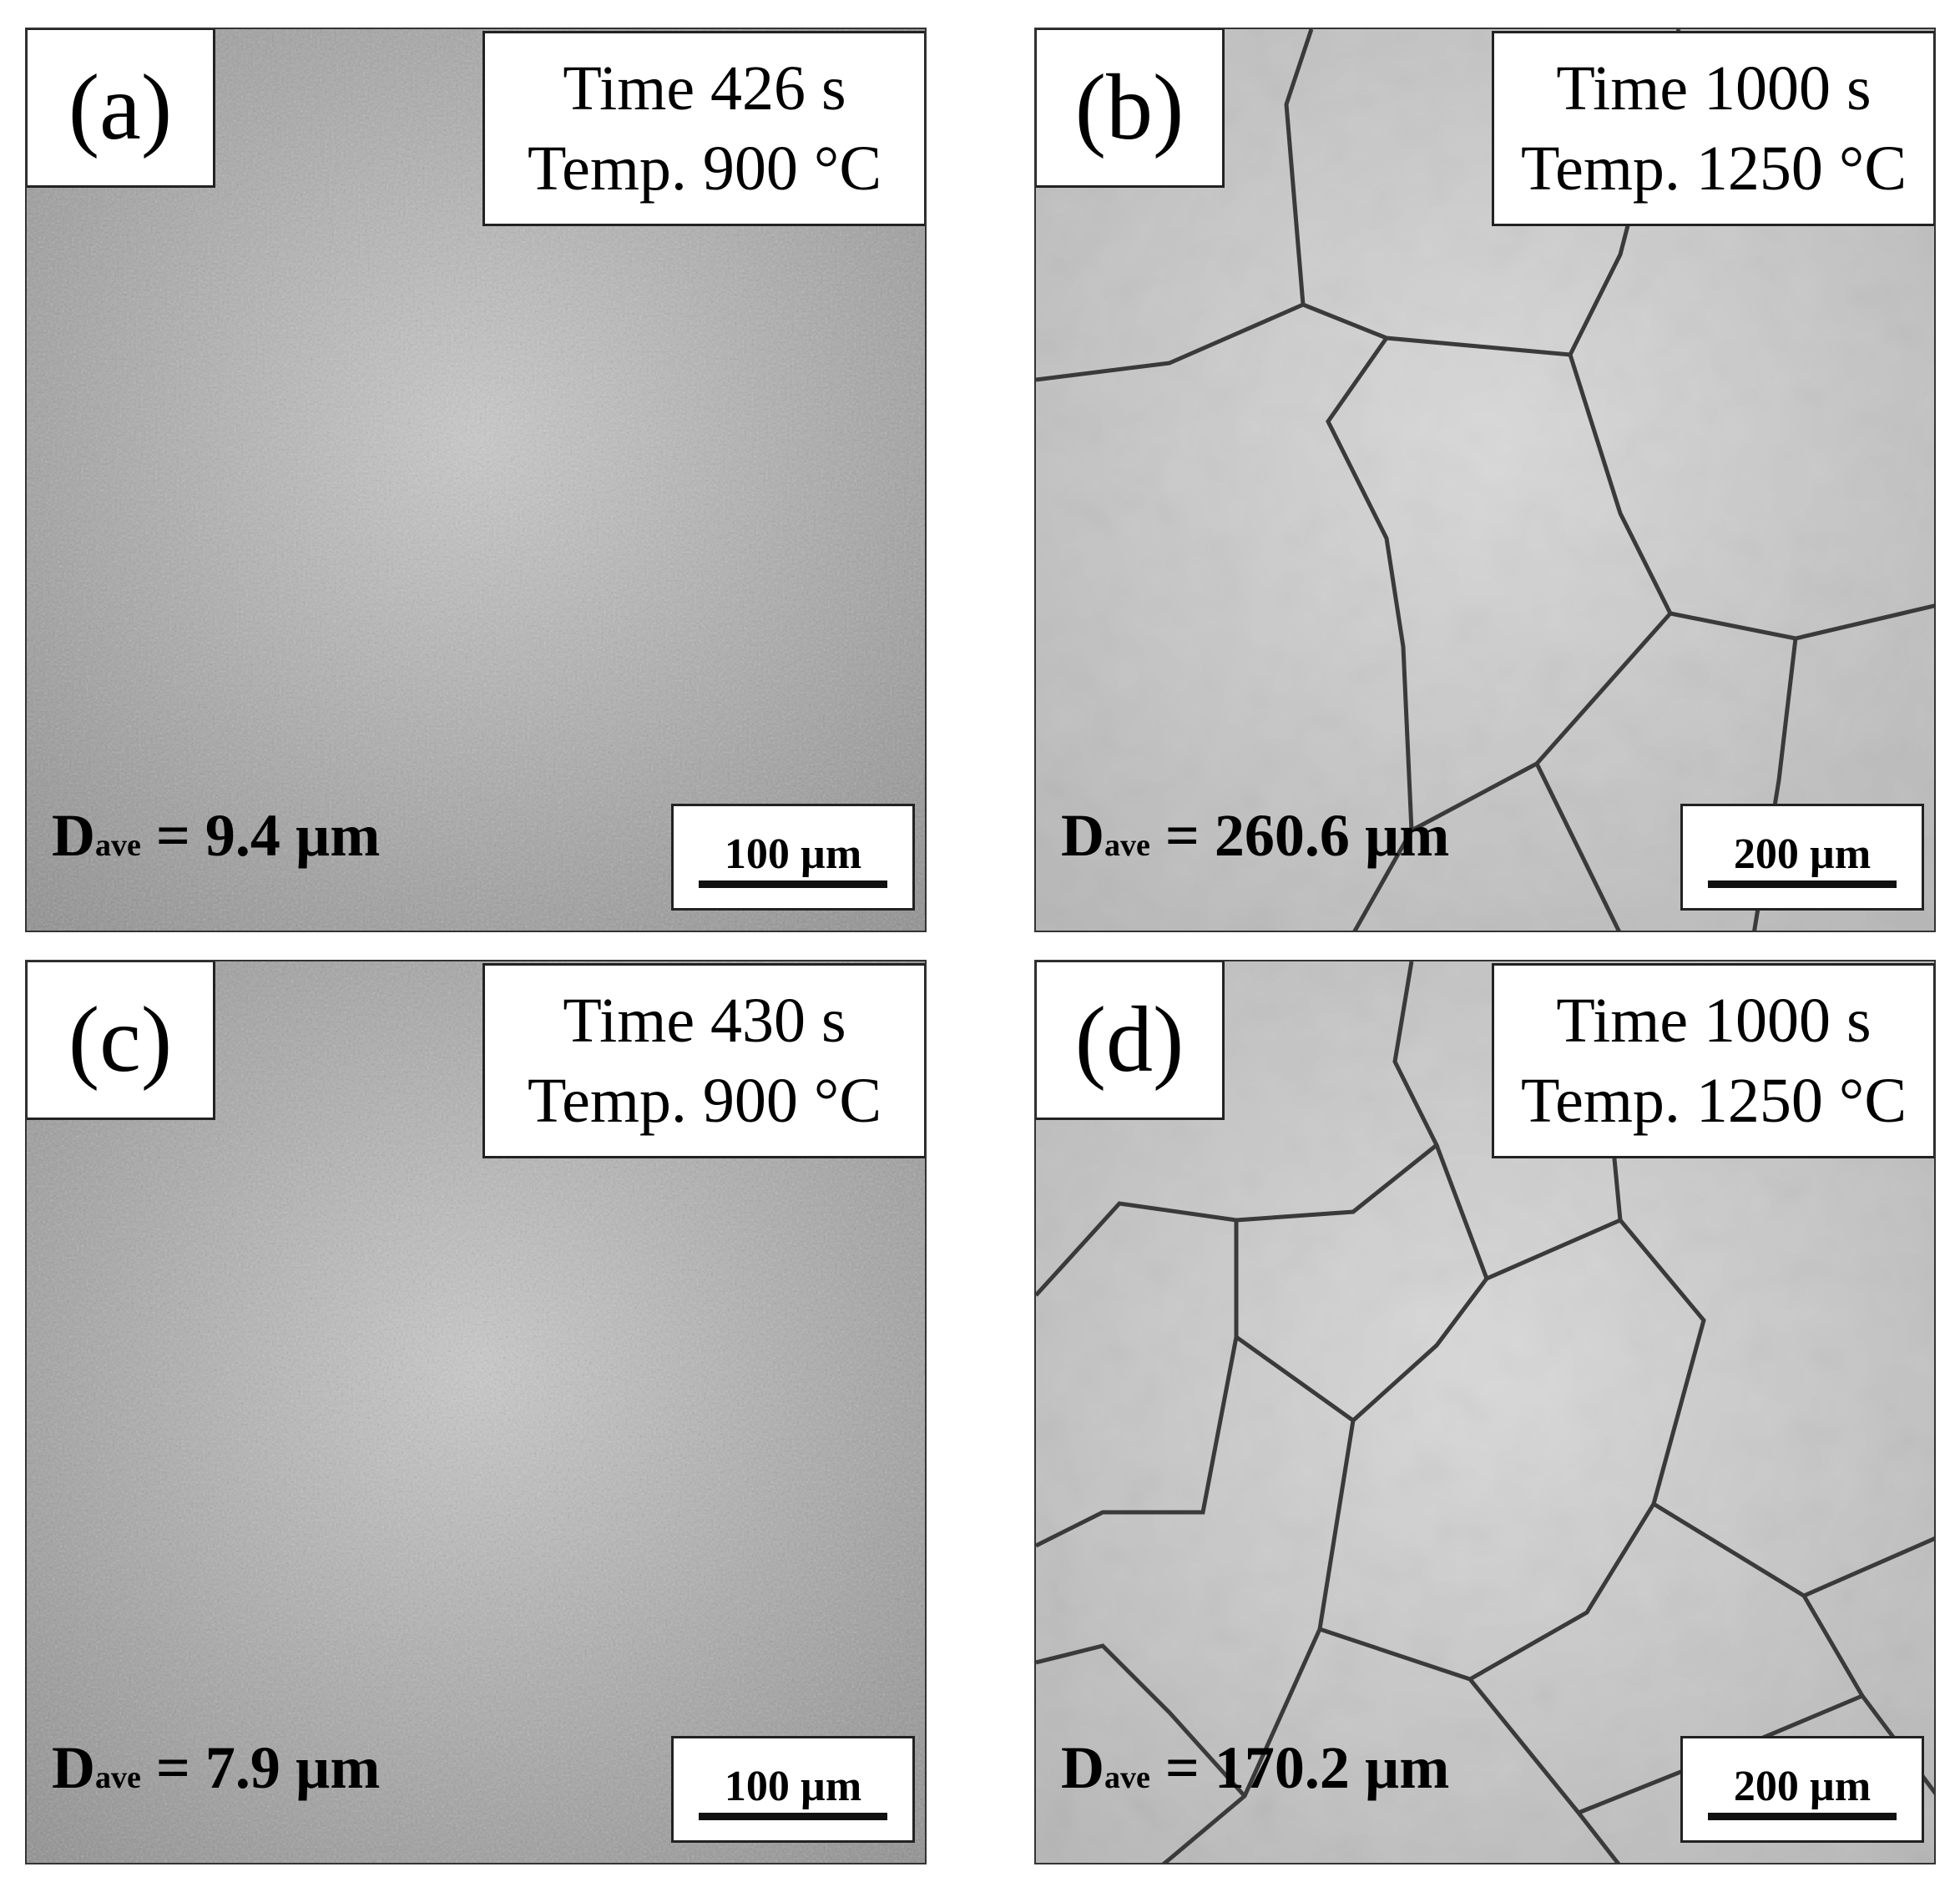 This screenshot has height=1882, width=1960. I want to click on grain-size-value: = 9.4 µm, so click(268, 836).